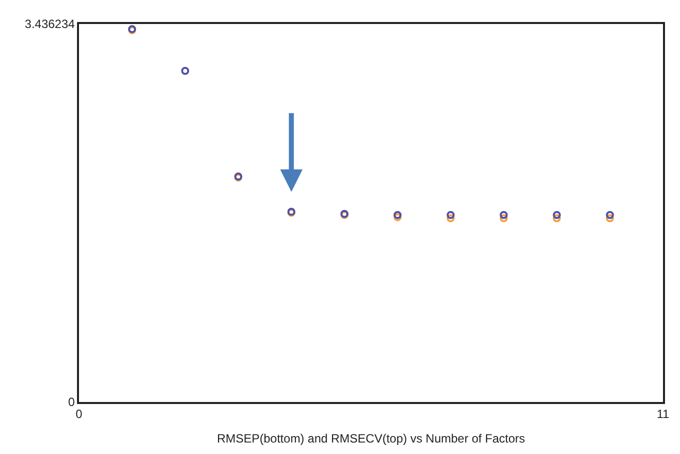  I want to click on x-axis-title: RMSEP(bottom) and RMSECV(top) vs Number of Factors, so click(371, 439).